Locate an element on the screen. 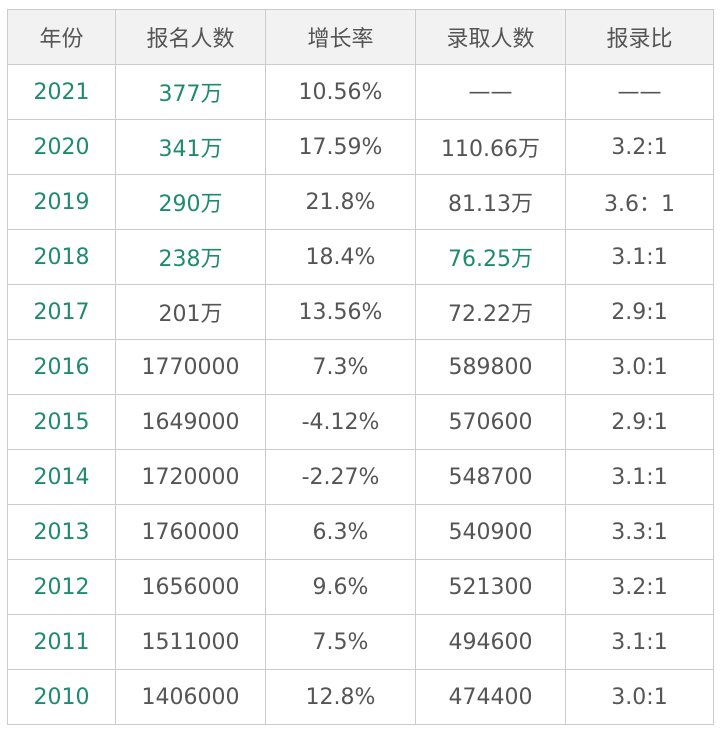 This screenshot has width=724, height=734. growth-cell: 18.4% is located at coordinates (340, 257).